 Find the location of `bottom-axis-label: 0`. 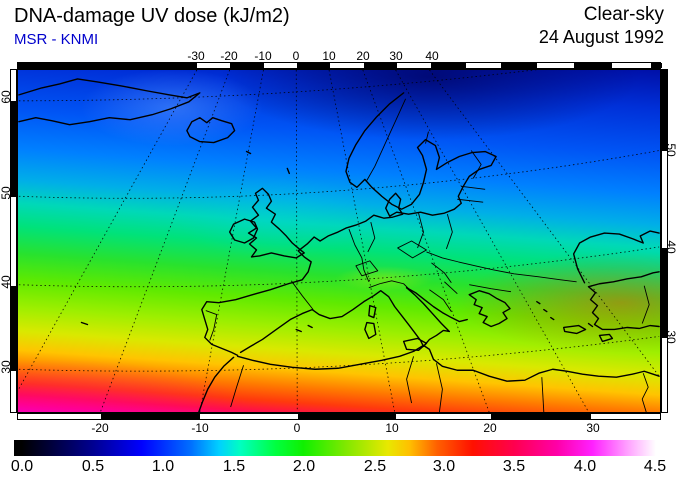

bottom-axis-label: 0 is located at coordinates (297, 428).